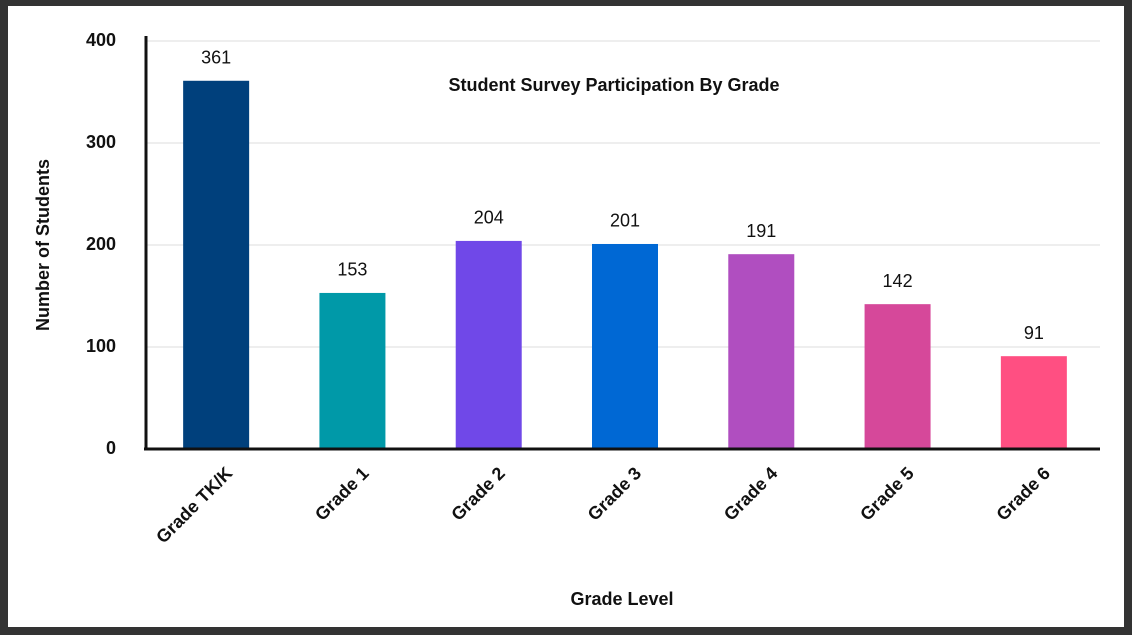 The image size is (1132, 635). What do you see at coordinates (621, 599) in the screenshot?
I see `x-axis-label: Grade Level` at bounding box center [621, 599].